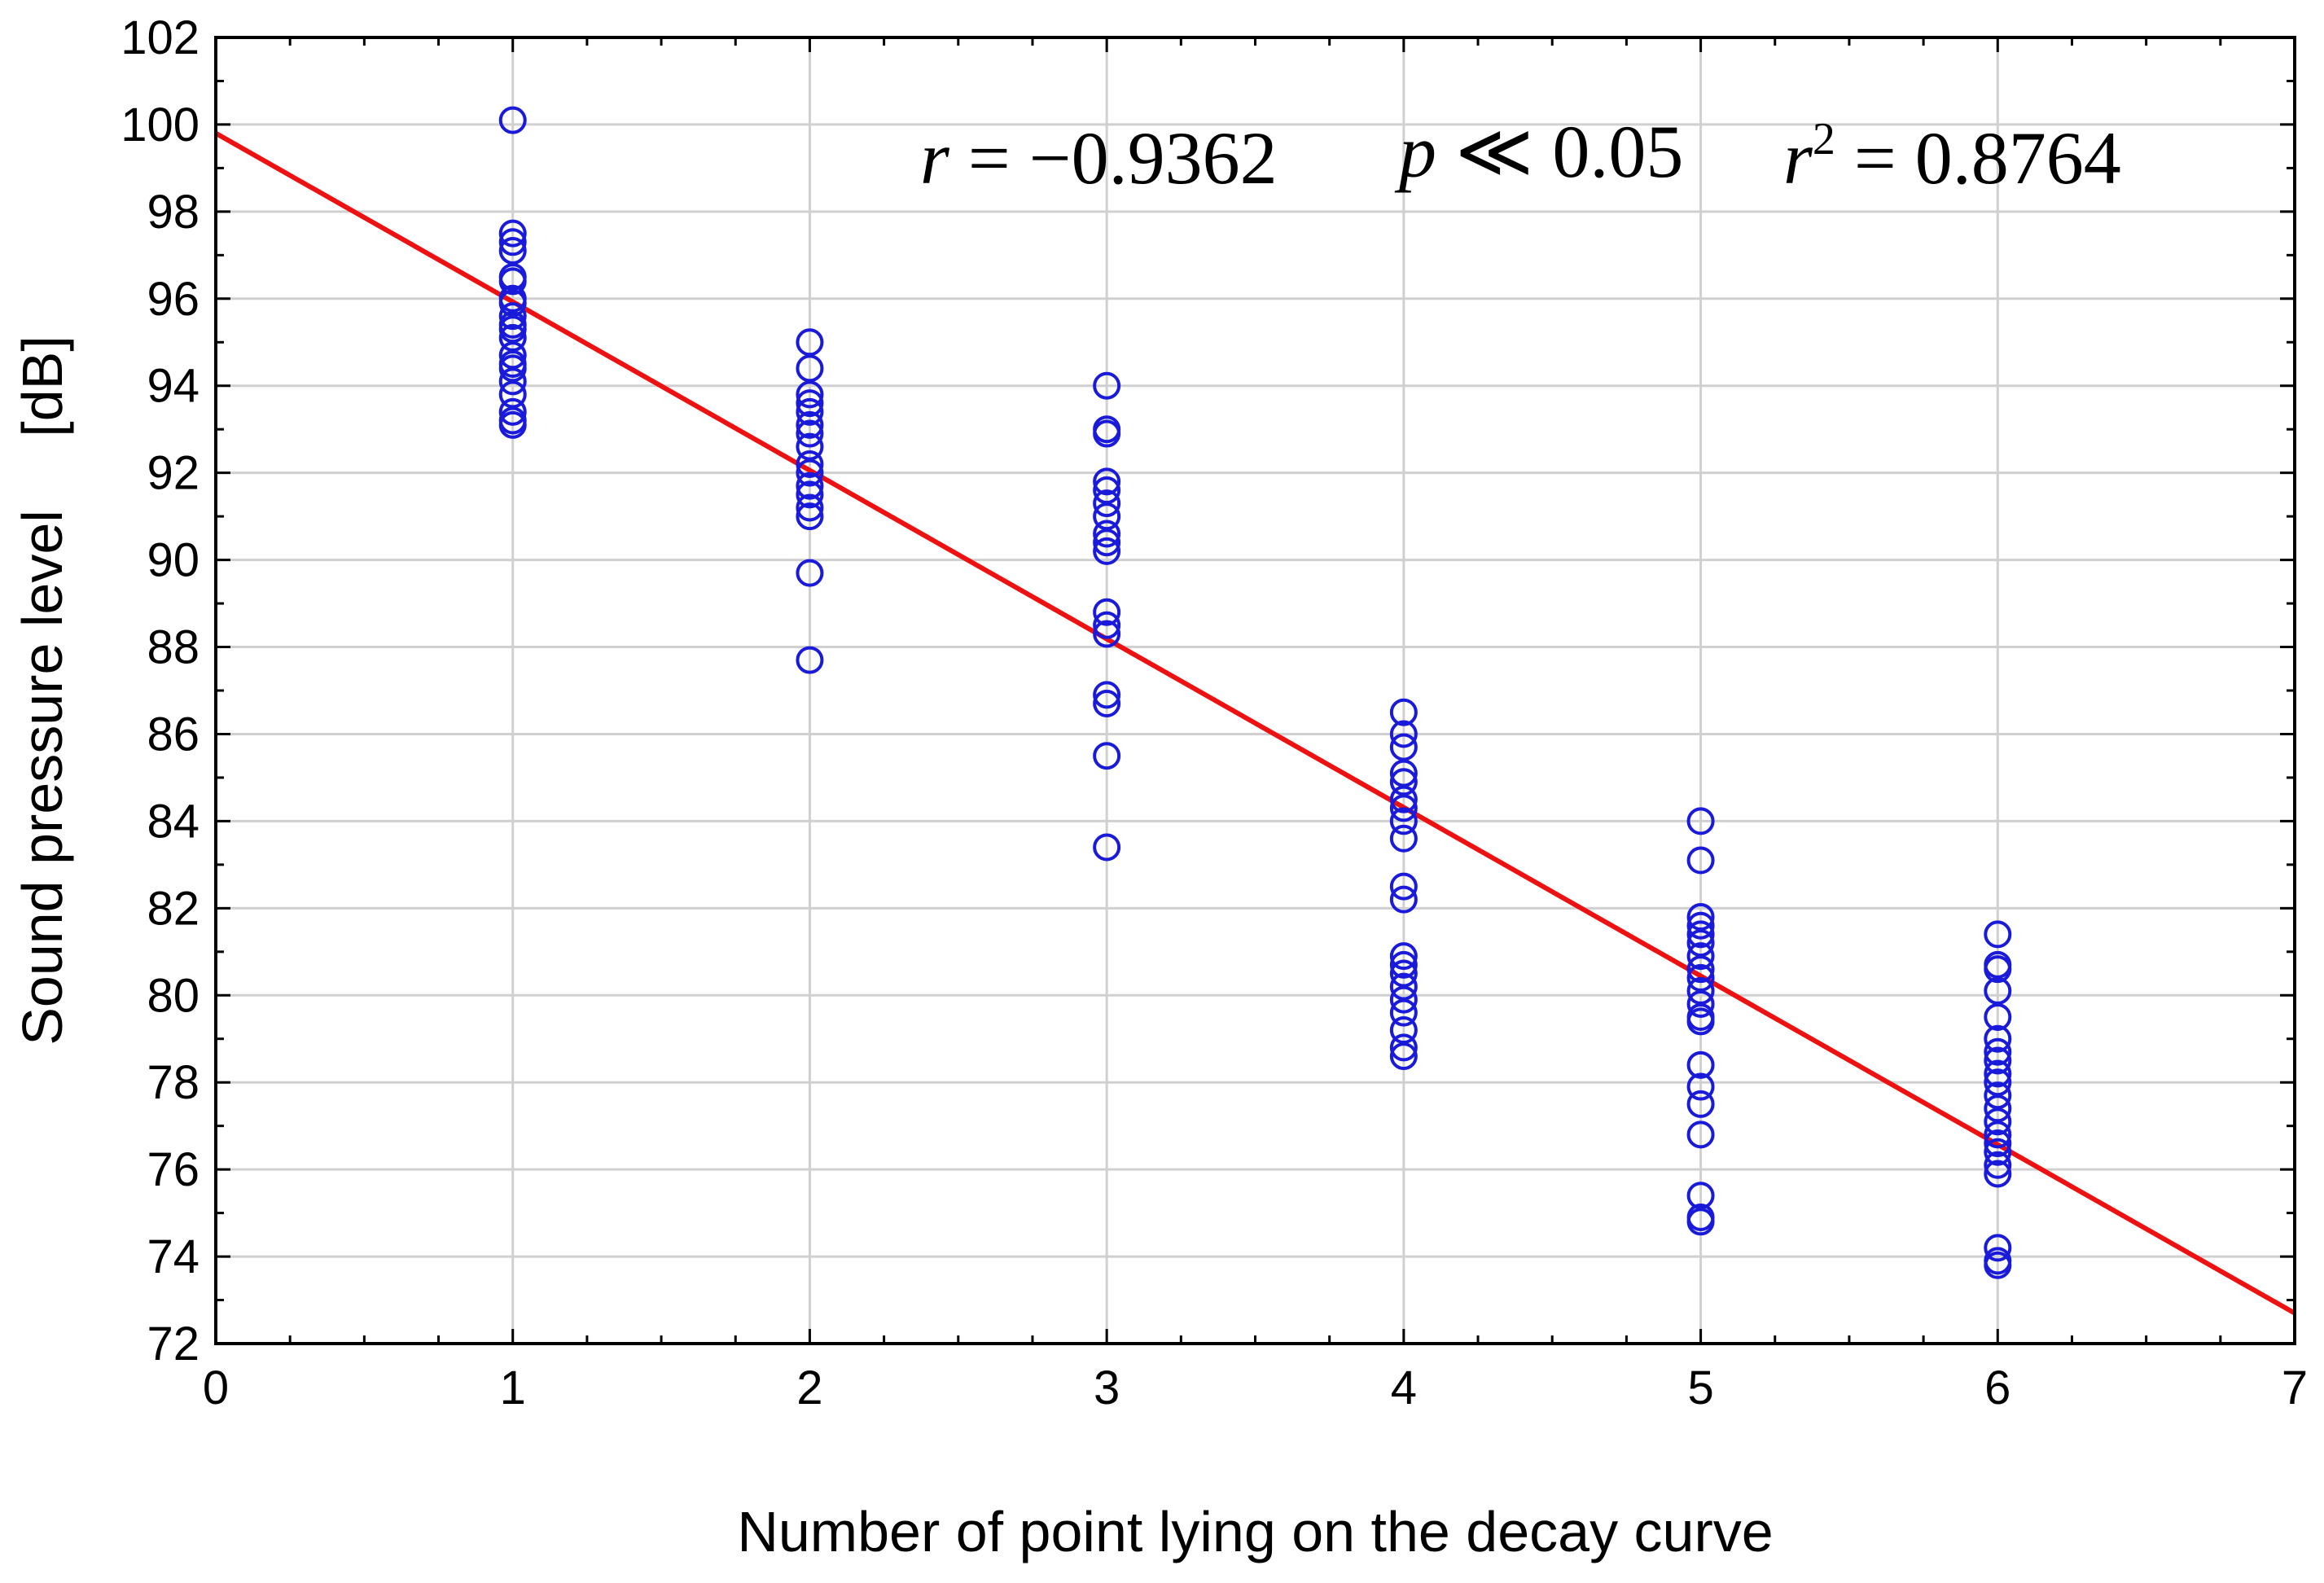 This screenshot has height=1583, width=2324. Describe the element at coordinates (1255, 1531) in the screenshot. I see `x-axis-title: Number of point lying on the decay curve` at that location.